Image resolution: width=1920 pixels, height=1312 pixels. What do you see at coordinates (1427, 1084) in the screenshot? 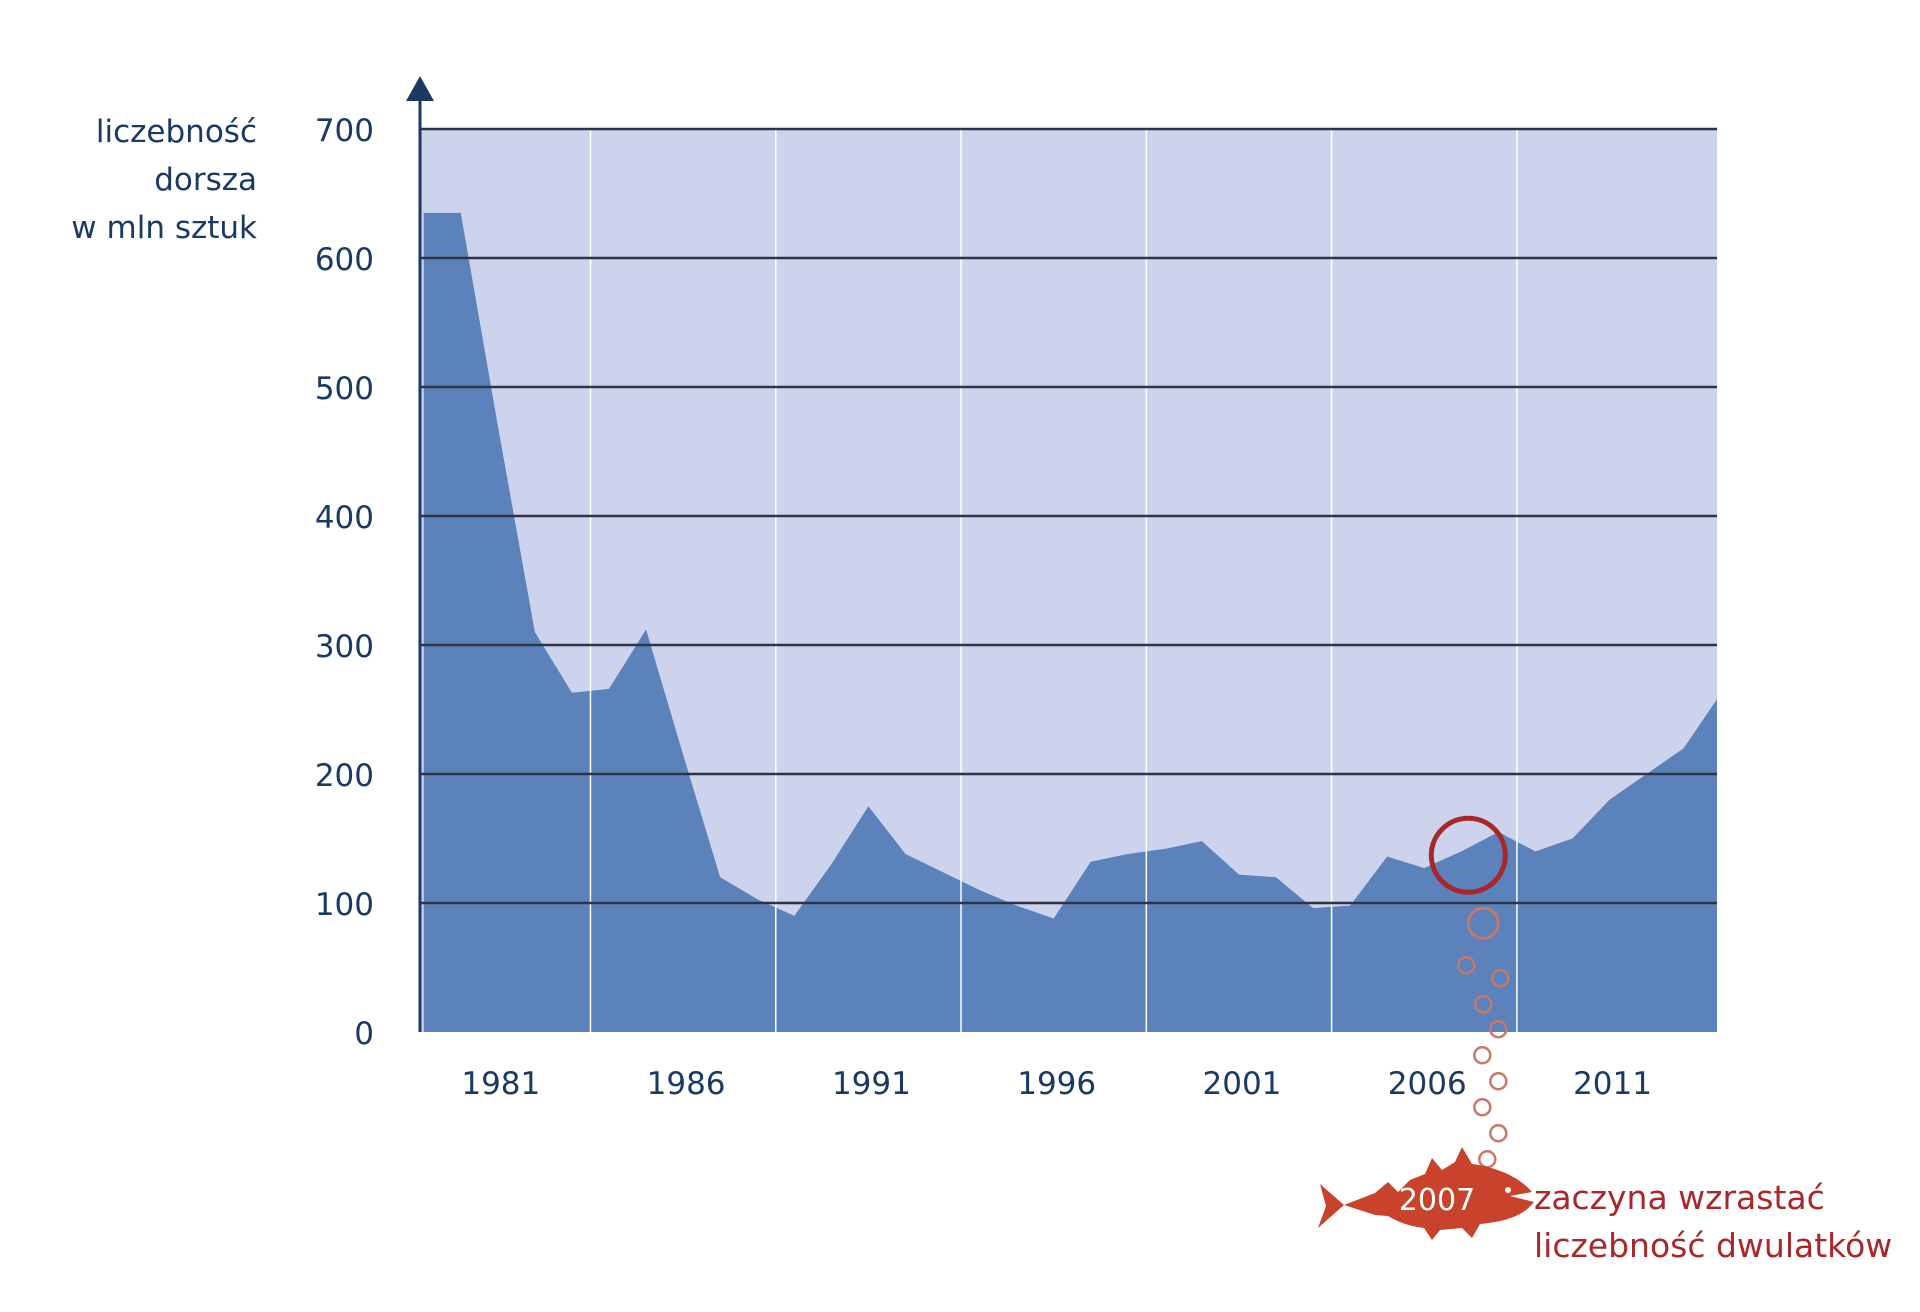
I see `x-tick-label: 2006` at bounding box center [1427, 1084].